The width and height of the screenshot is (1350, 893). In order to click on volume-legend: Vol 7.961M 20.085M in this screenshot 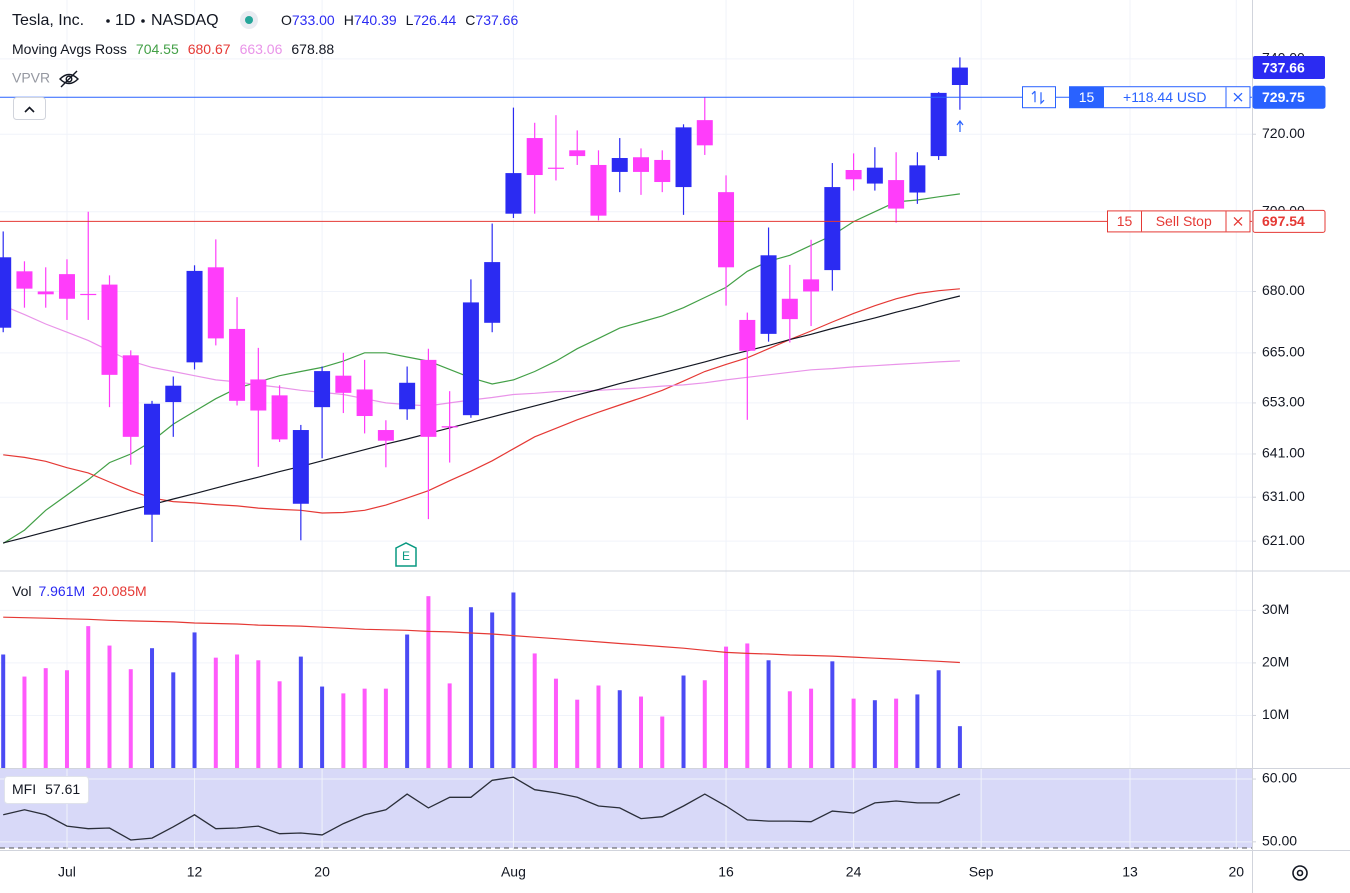, I will do `click(79, 591)`.